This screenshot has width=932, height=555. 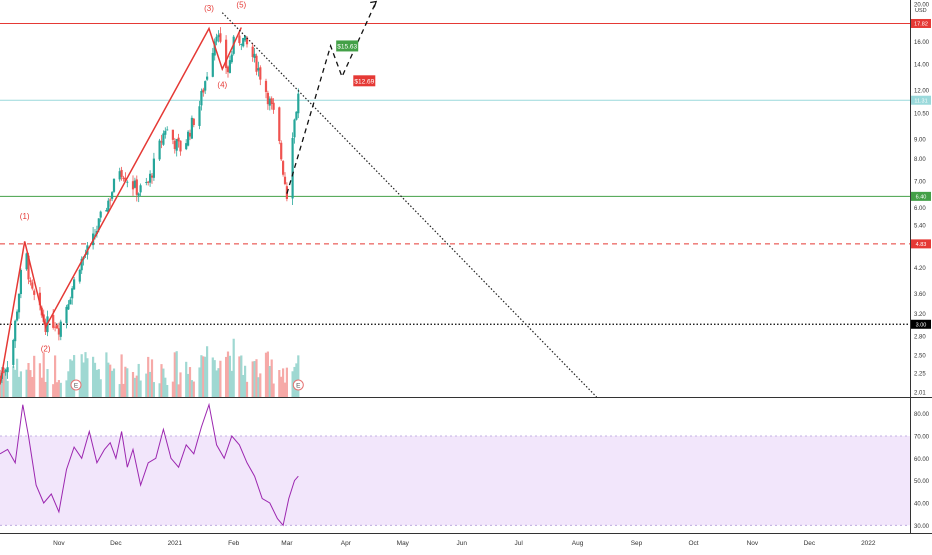 I want to click on price-tick-label: 14.00, so click(x=922, y=66).